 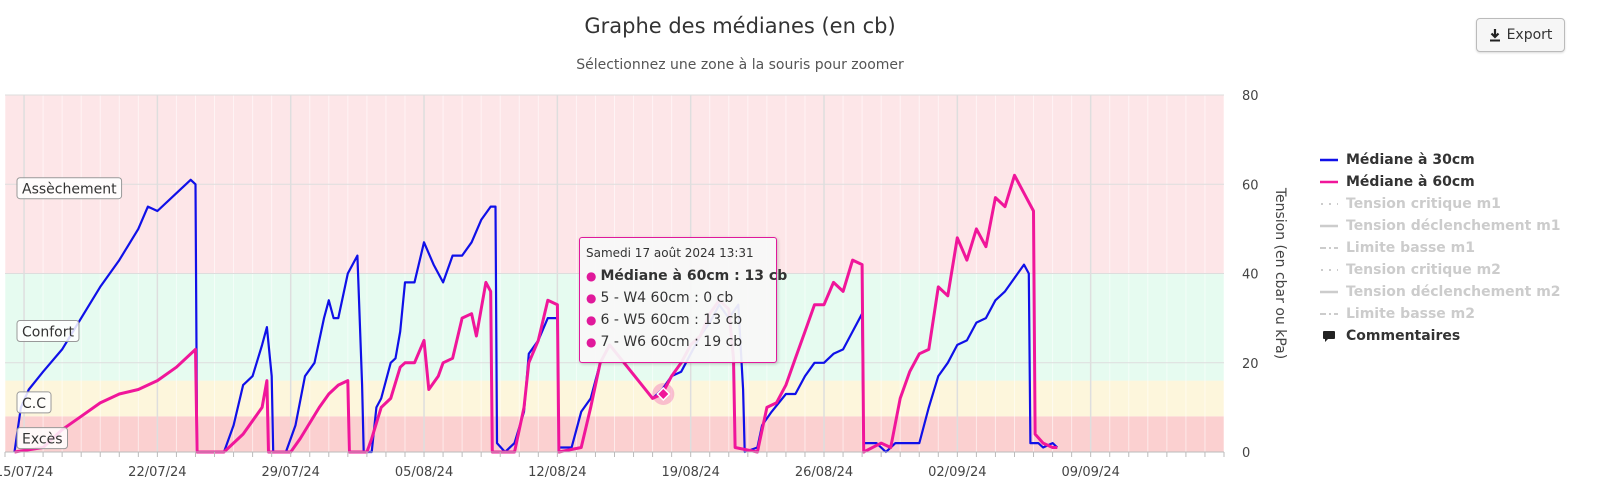 I want to click on legend-item: Limite basse m1, so click(x=1440, y=248).